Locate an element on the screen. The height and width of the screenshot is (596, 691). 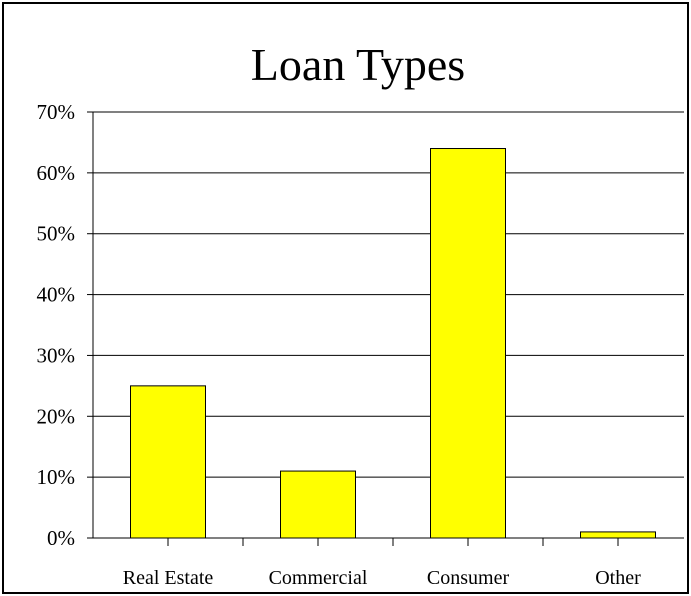
x-tick-label: Real Estate is located at coordinates (168, 578).